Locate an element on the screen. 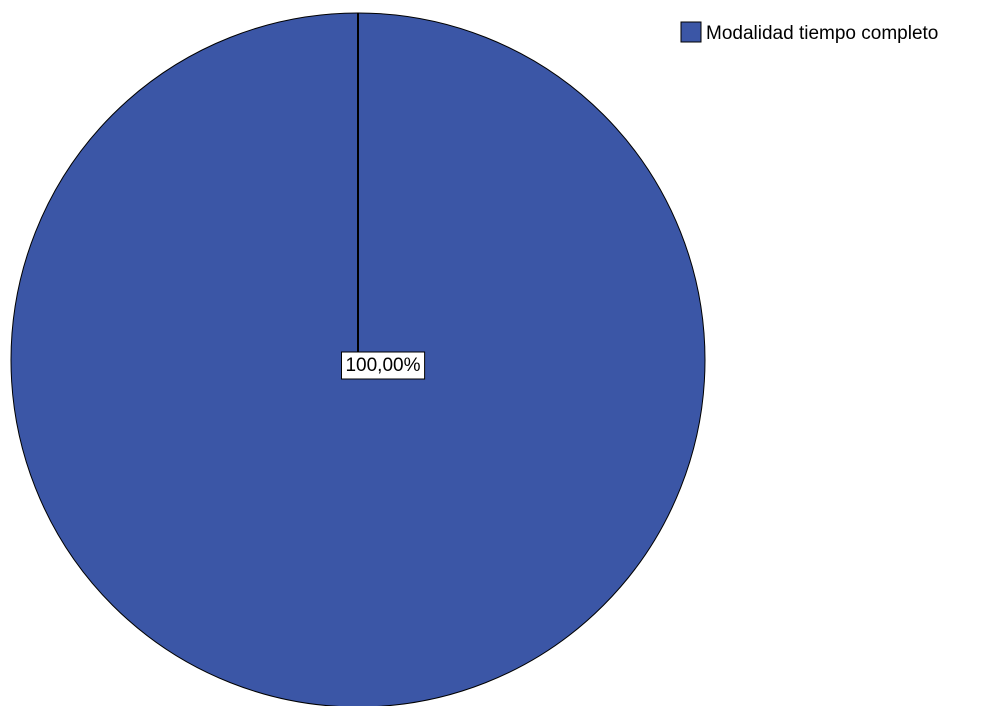  legend-label: Modalidad tiempo completo is located at coordinates (822, 33).